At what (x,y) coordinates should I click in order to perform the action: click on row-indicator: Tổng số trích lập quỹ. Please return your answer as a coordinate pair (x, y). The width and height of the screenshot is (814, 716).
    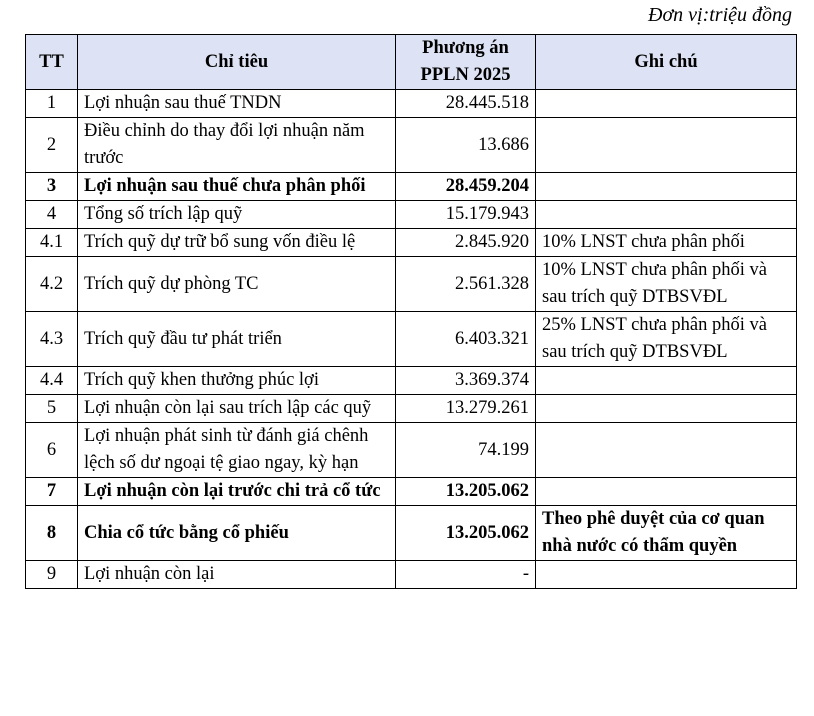
    Looking at the image, I should click on (236, 214).